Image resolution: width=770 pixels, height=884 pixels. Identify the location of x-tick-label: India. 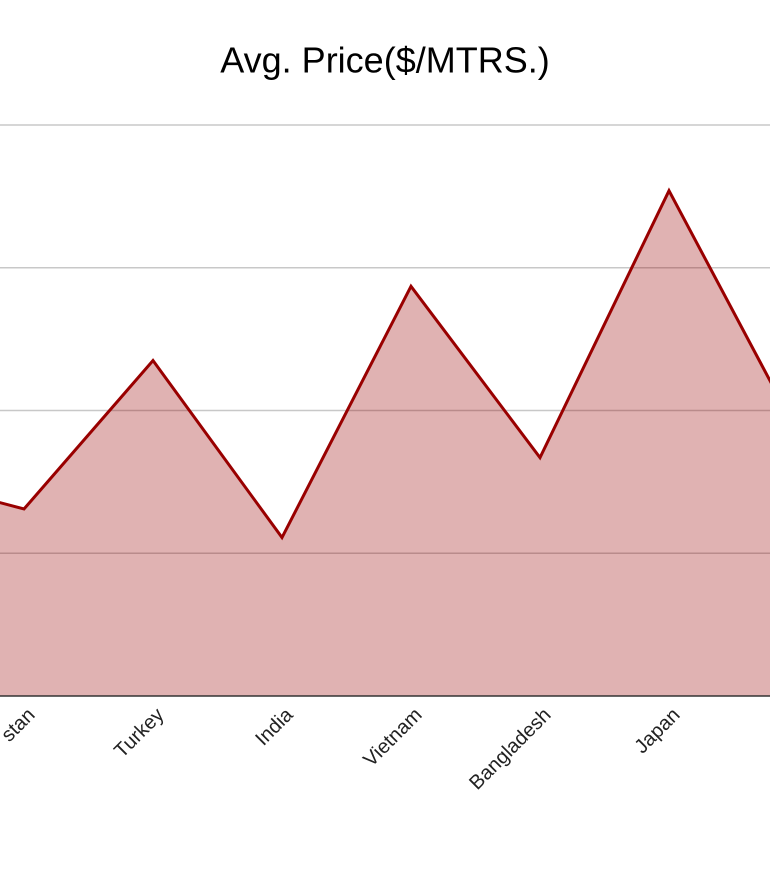
(274, 726).